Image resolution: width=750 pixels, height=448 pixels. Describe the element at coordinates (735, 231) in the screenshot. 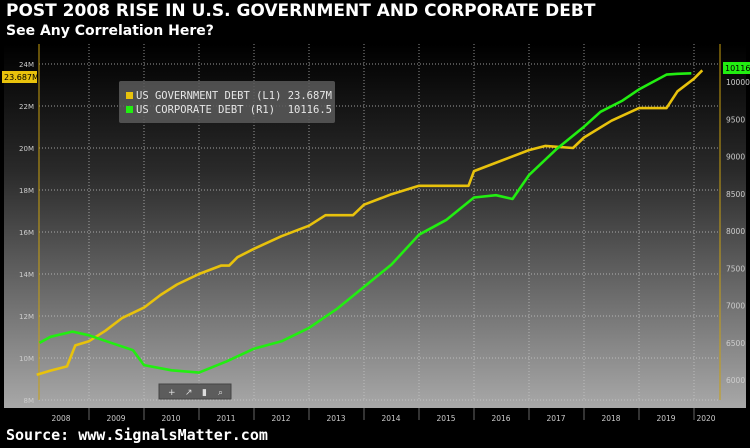

I see `right-tick-label: 8000` at that location.